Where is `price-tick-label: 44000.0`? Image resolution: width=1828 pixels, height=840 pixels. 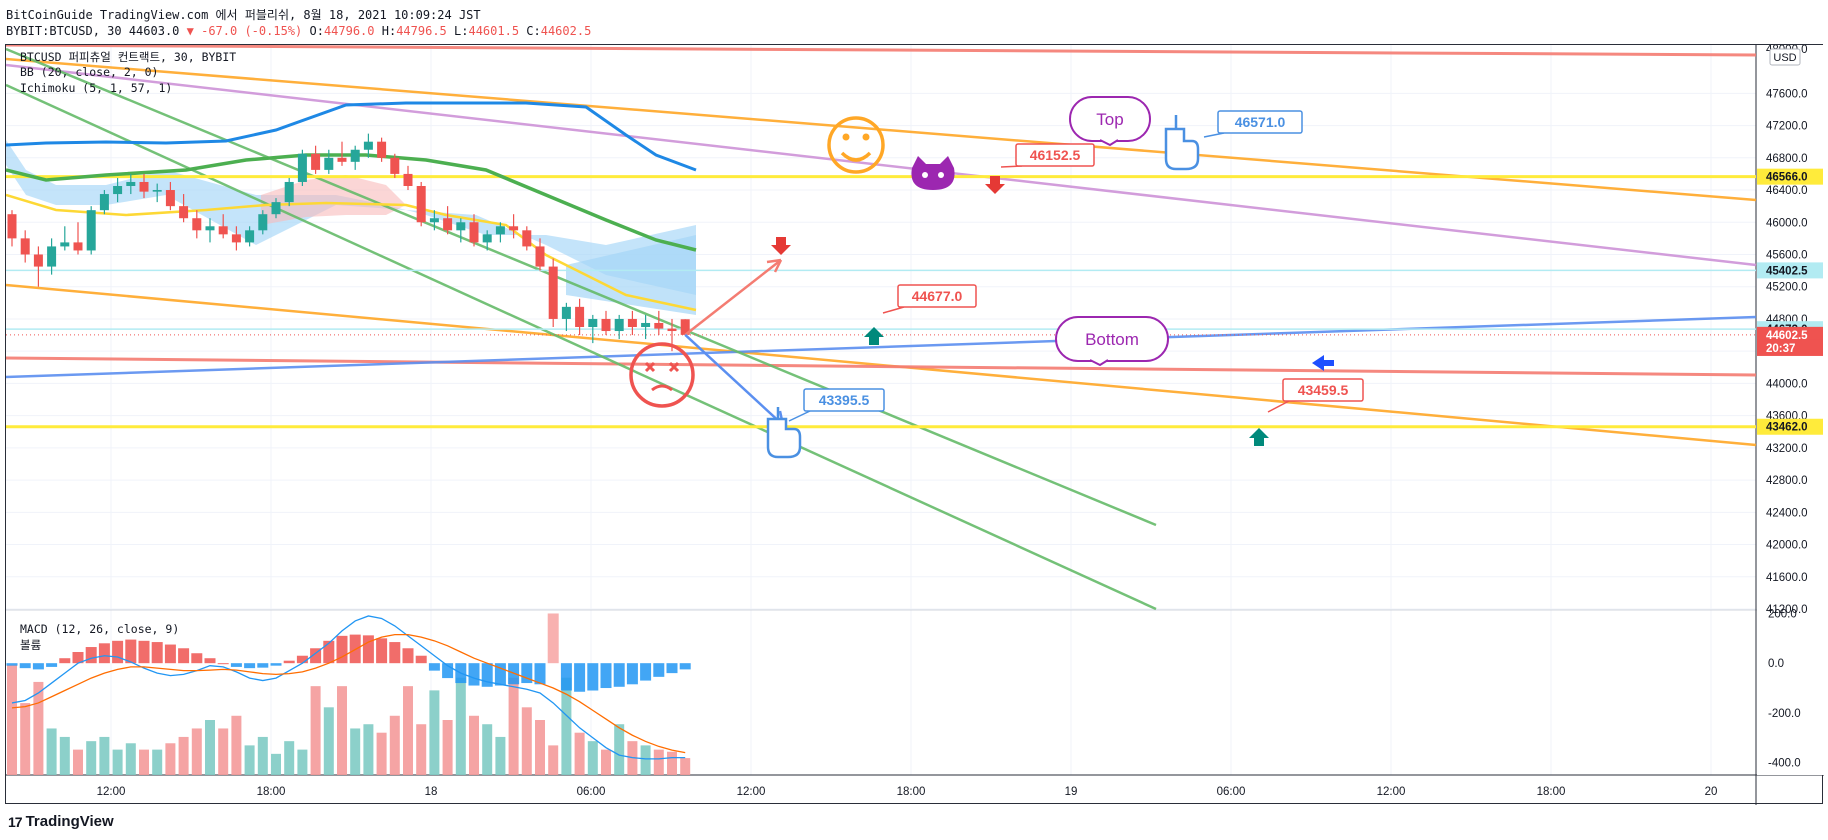
price-tick-label: 44000.0 is located at coordinates (1787, 384).